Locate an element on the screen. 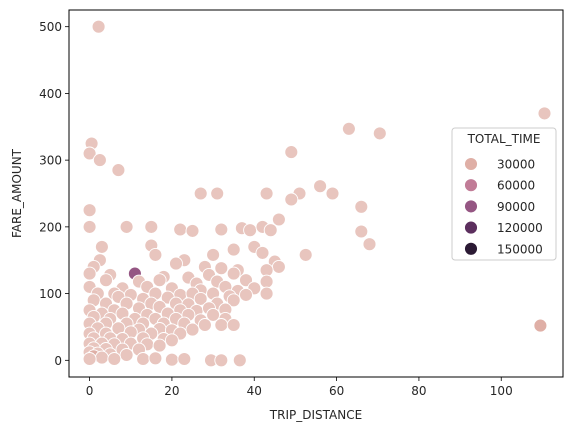 Image resolution: width=571 pixels, height=432 pixels. x-tick-label: 80 is located at coordinates (418, 391).